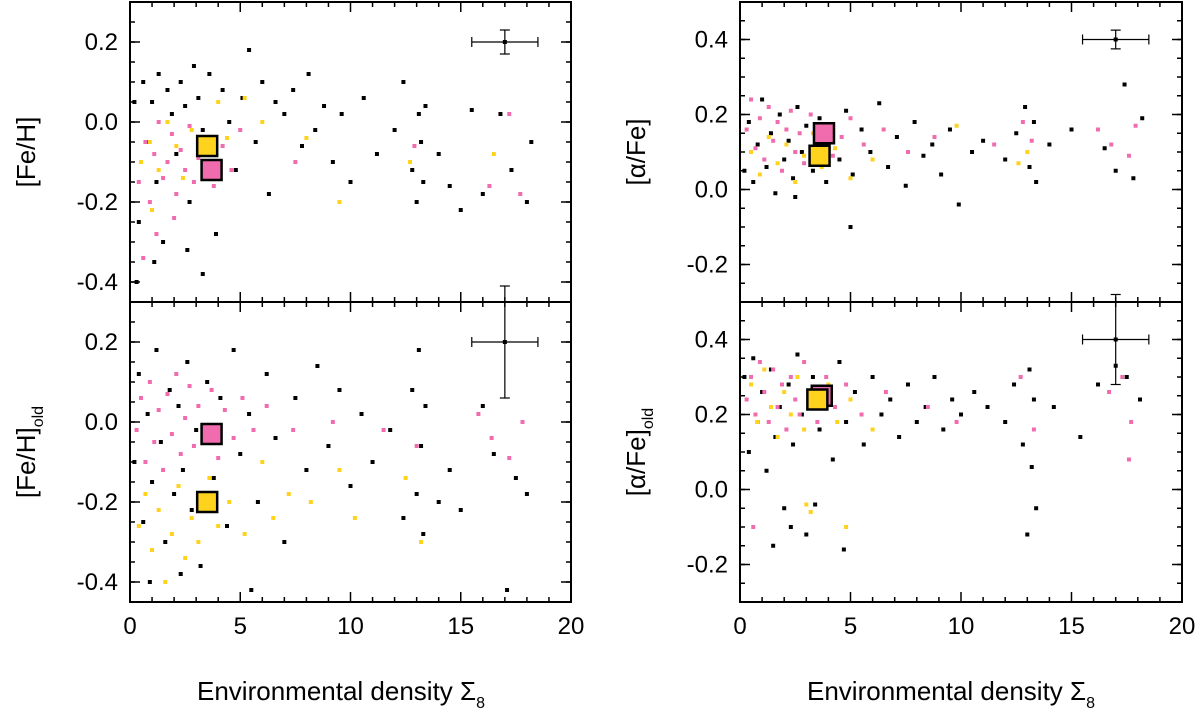 Image resolution: width=1200 pixels, height=718 pixels. Describe the element at coordinates (946, 691) in the screenshot. I see `x-axis-title-right-main: Environmental density Σ` at that location.